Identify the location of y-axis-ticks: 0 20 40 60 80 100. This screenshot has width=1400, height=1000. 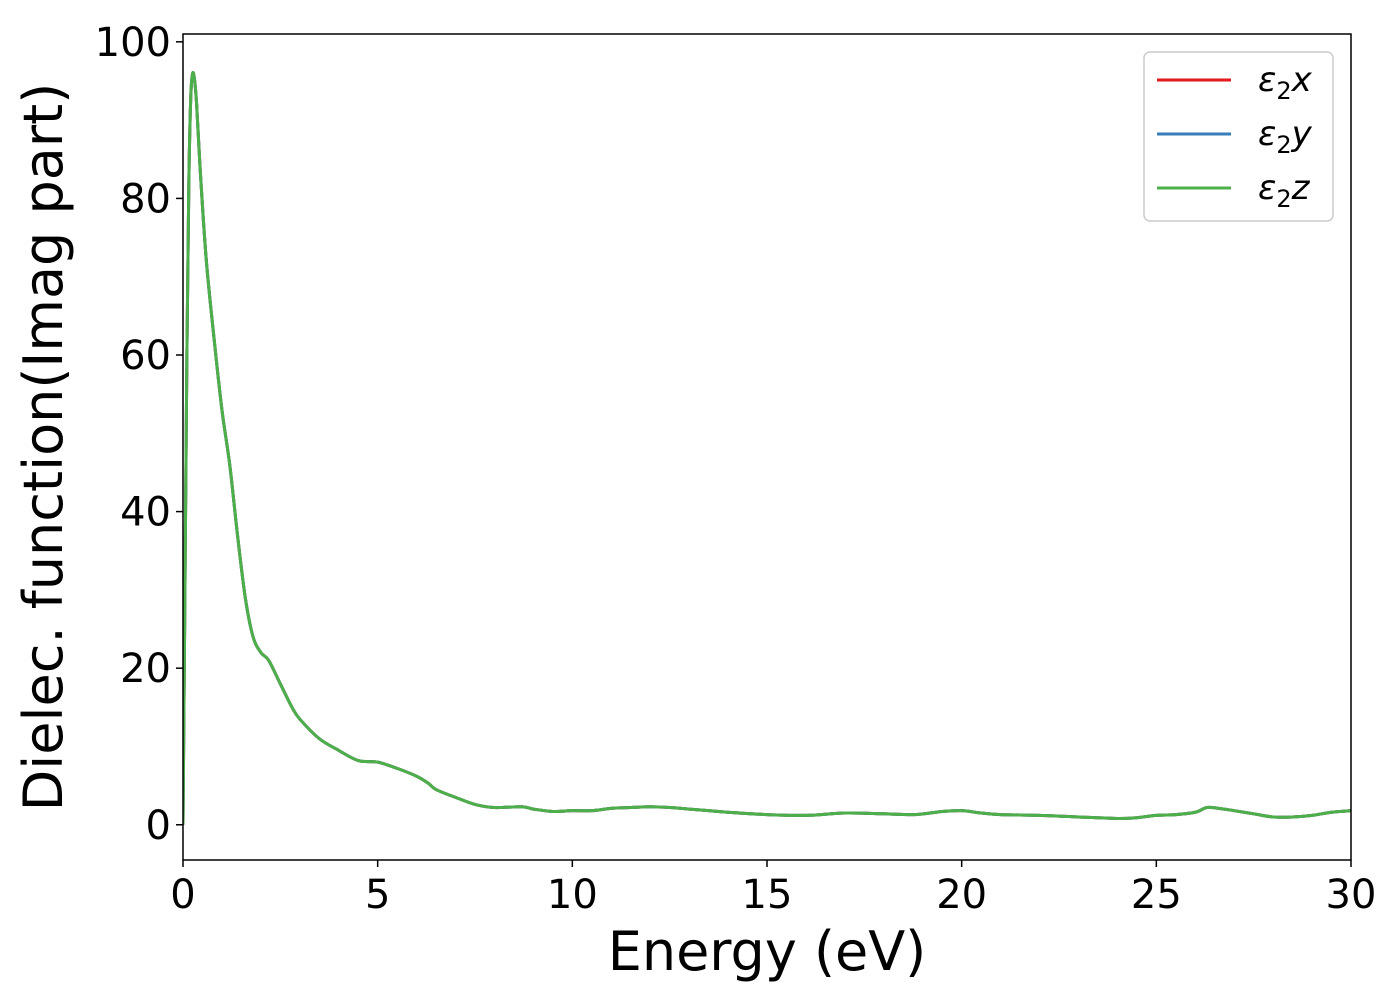
(139, 434).